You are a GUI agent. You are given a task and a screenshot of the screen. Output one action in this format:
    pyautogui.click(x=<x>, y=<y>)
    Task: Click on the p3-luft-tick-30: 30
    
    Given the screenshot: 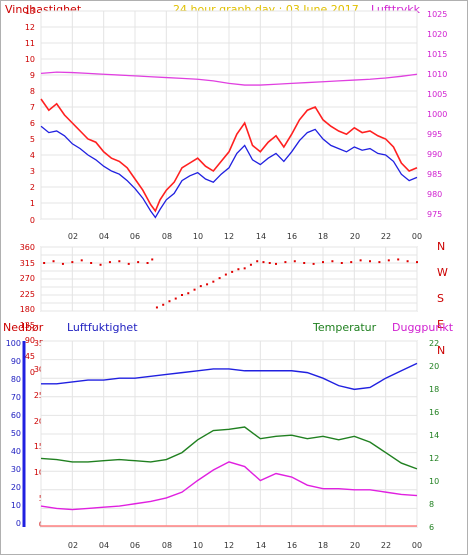 What is the action you would take?
    pyautogui.click(x=39, y=369)
    